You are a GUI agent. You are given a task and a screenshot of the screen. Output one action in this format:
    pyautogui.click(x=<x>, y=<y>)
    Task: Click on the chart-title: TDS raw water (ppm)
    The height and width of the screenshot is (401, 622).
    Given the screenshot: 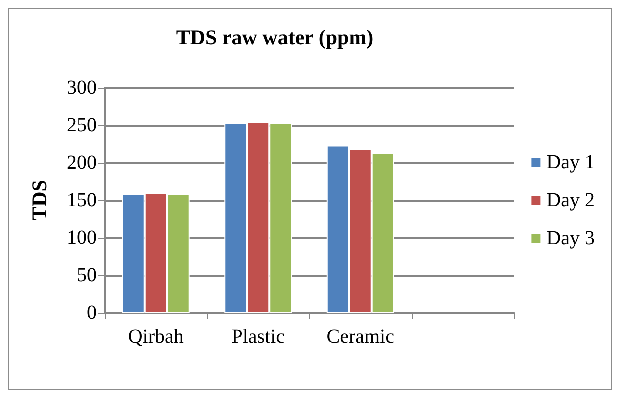 What is the action you would take?
    pyautogui.click(x=275, y=38)
    